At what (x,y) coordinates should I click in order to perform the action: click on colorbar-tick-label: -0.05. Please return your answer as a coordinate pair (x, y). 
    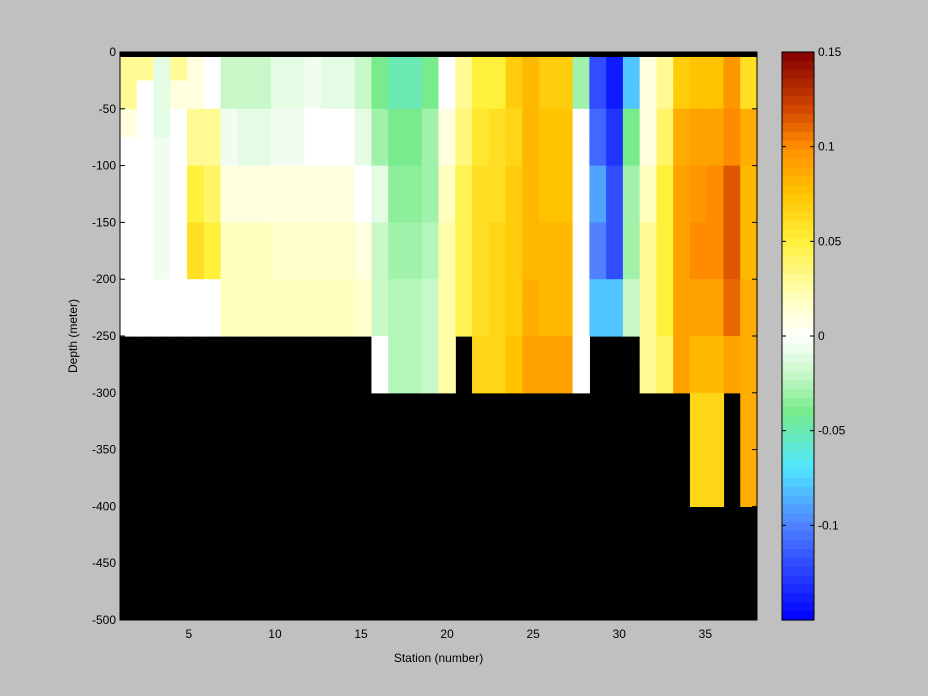
    Looking at the image, I should click on (832, 431).